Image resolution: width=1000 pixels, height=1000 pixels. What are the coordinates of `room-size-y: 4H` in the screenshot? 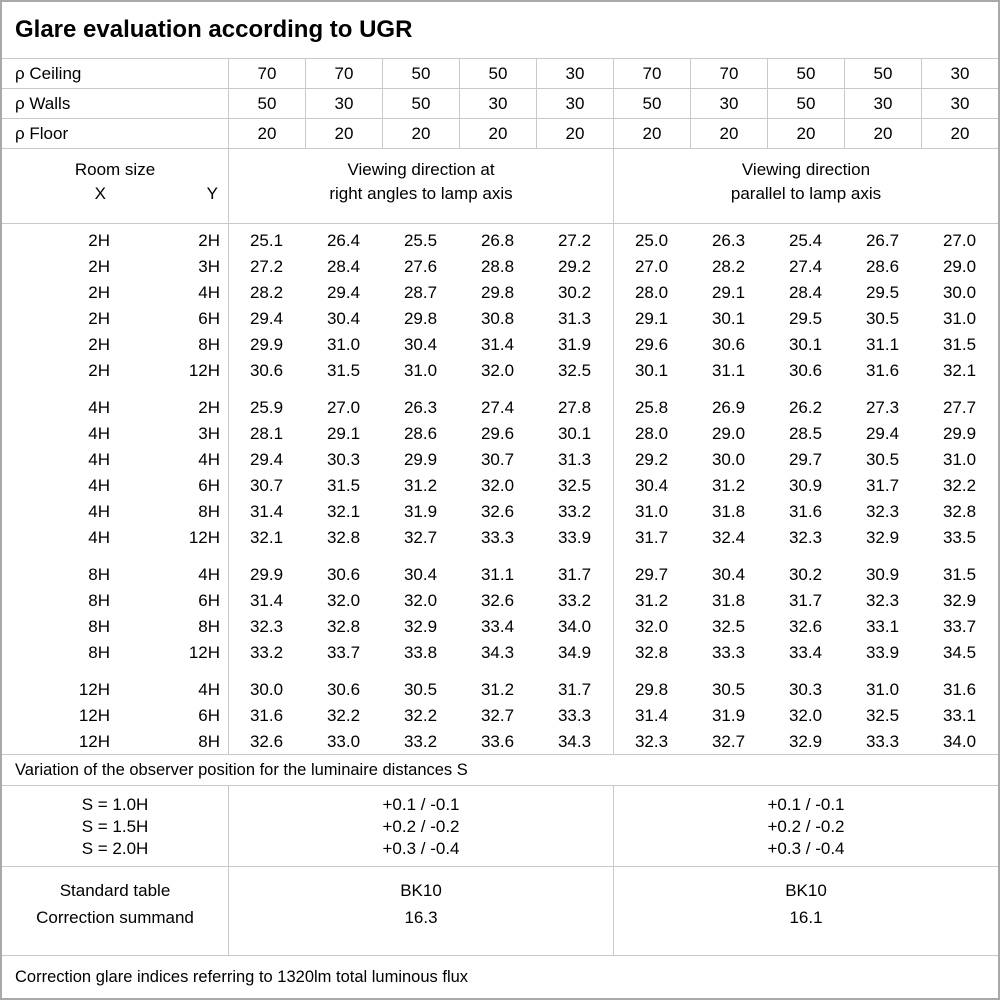 It's located at (209, 292).